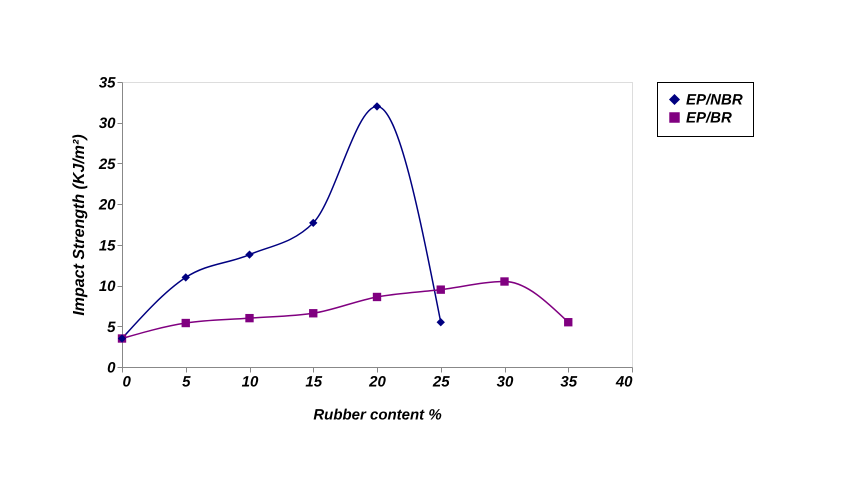  Describe the element at coordinates (107, 123) in the screenshot. I see `y-tick-label: 30` at that location.